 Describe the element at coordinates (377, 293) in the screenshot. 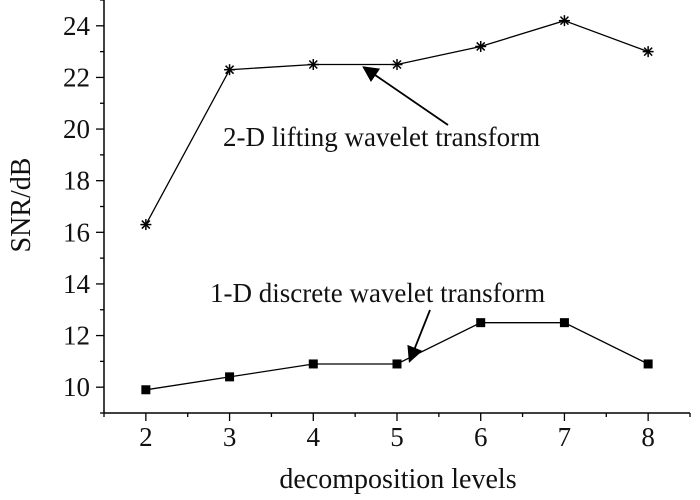

I see `annotation-label-2: 1-D discrete wavelet transform` at that location.